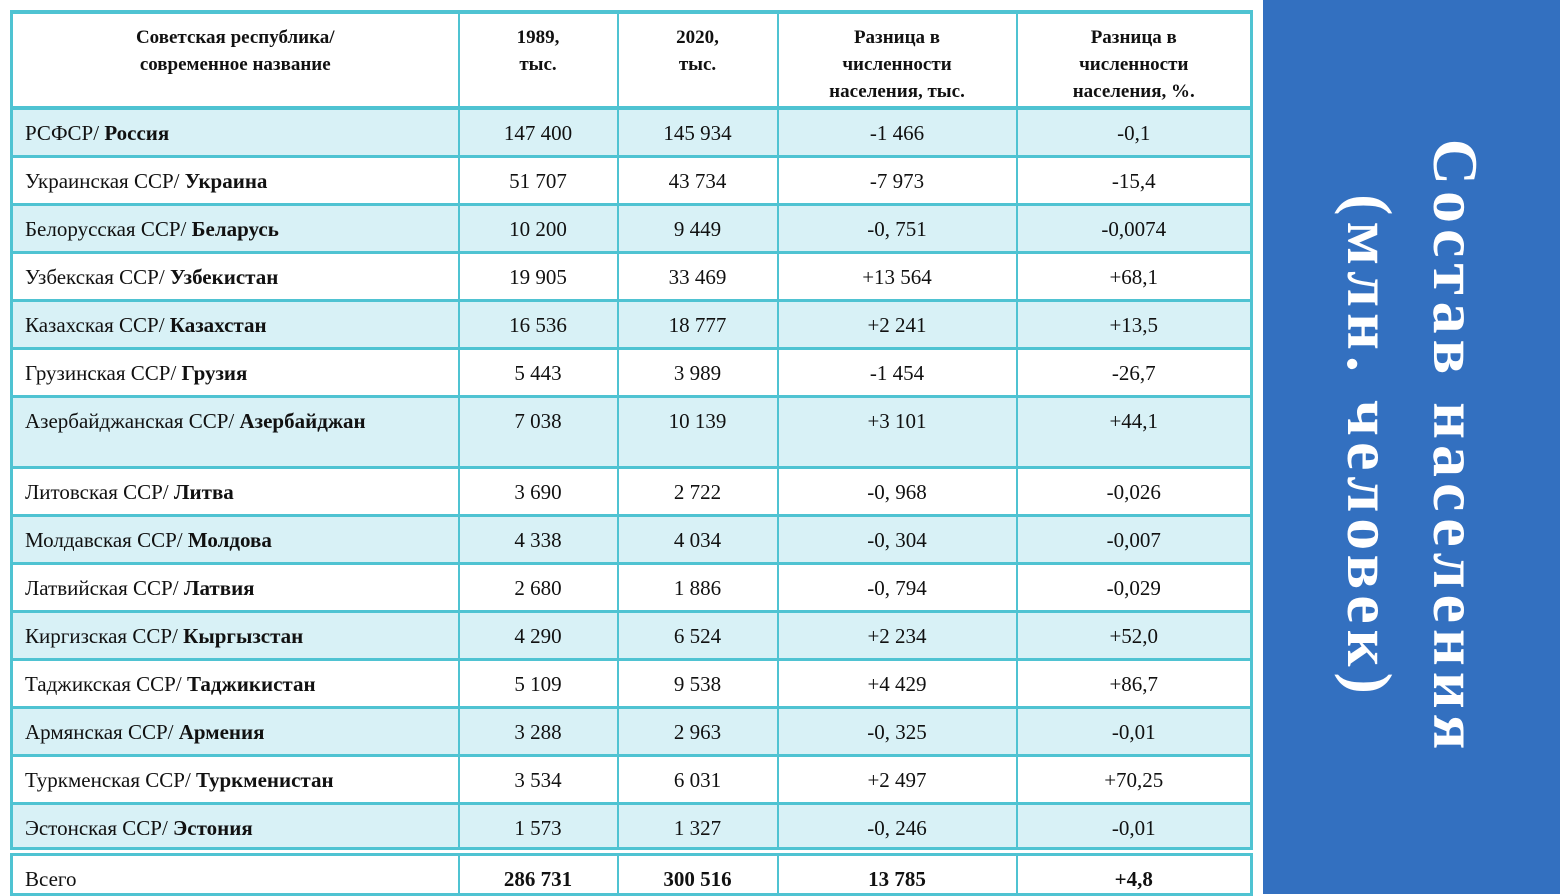  I want to click on value-2020-cell: 6 031, so click(697, 779).